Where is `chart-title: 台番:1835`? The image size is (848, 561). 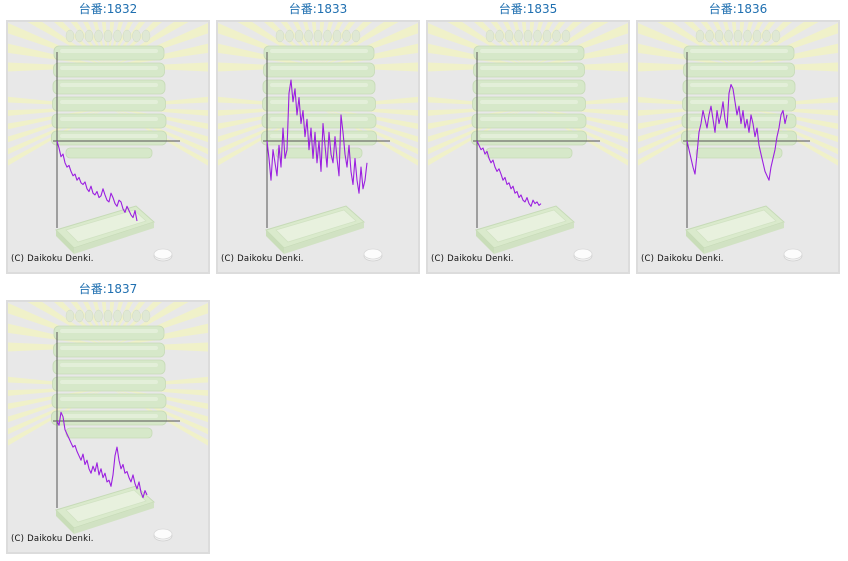
chart-title: 台番:1835 is located at coordinates (528, 9).